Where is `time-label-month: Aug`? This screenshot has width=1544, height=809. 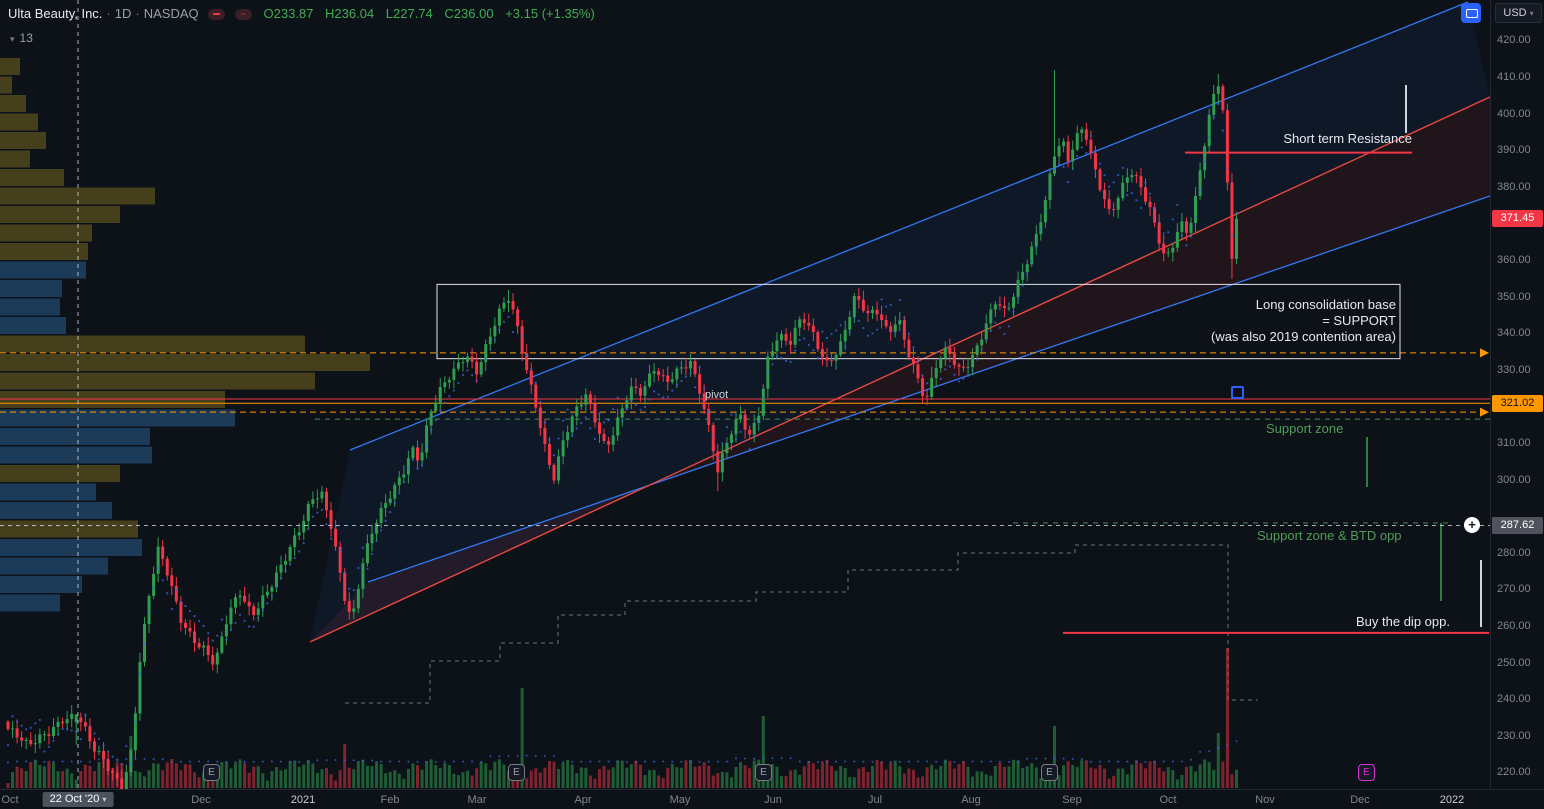 time-label-month: Aug is located at coordinates (971, 800).